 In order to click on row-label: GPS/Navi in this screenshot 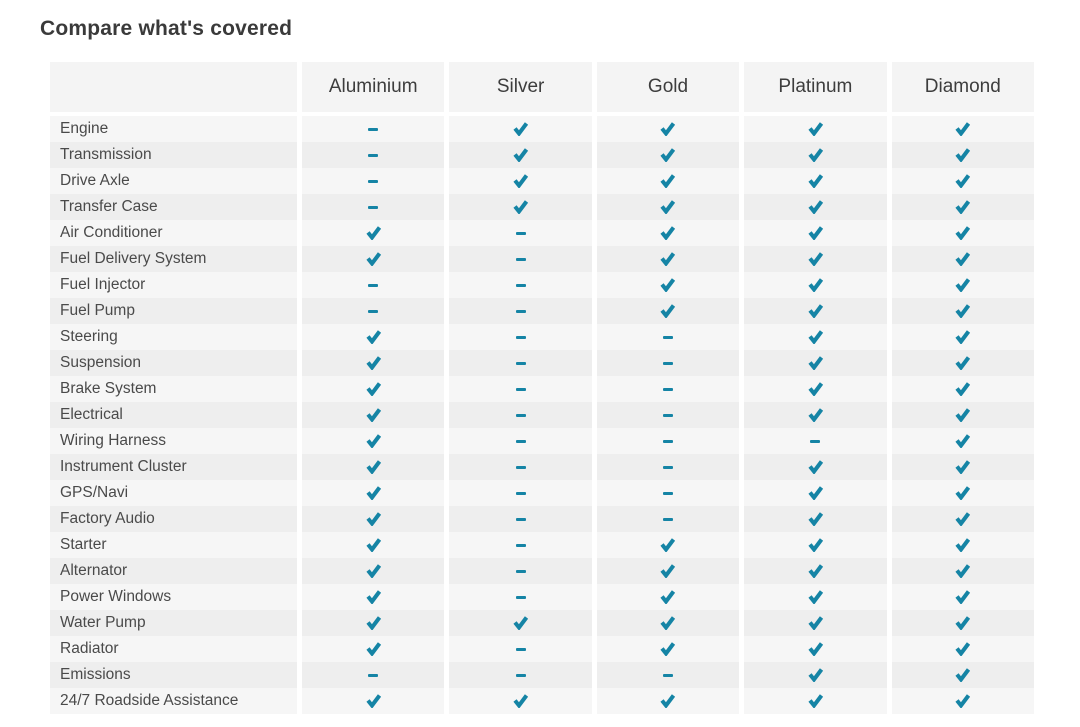, I will do `click(173, 493)`.